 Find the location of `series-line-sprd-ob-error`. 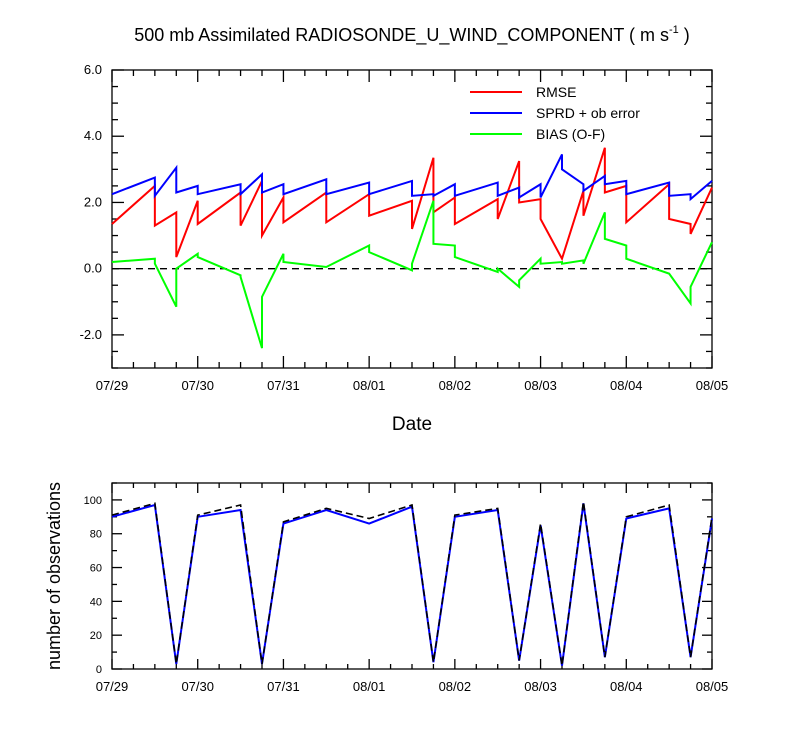

series-line-sprd-ob-error is located at coordinates (412, 177).